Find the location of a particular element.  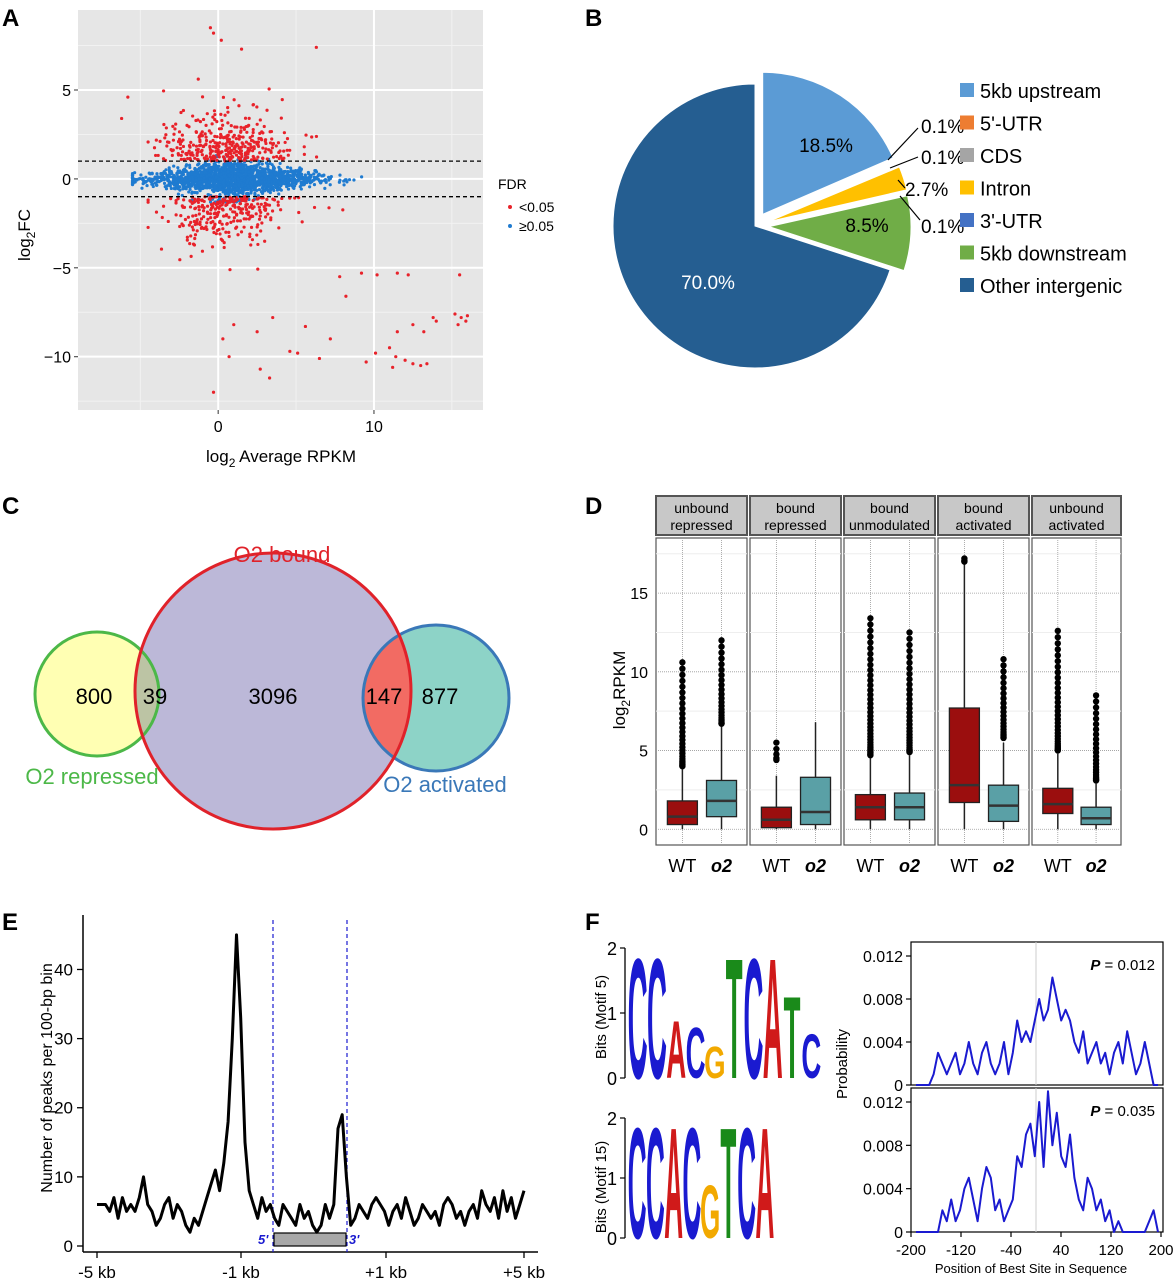

pie-legend-label: 5kb upstream is located at coordinates (1040, 92).